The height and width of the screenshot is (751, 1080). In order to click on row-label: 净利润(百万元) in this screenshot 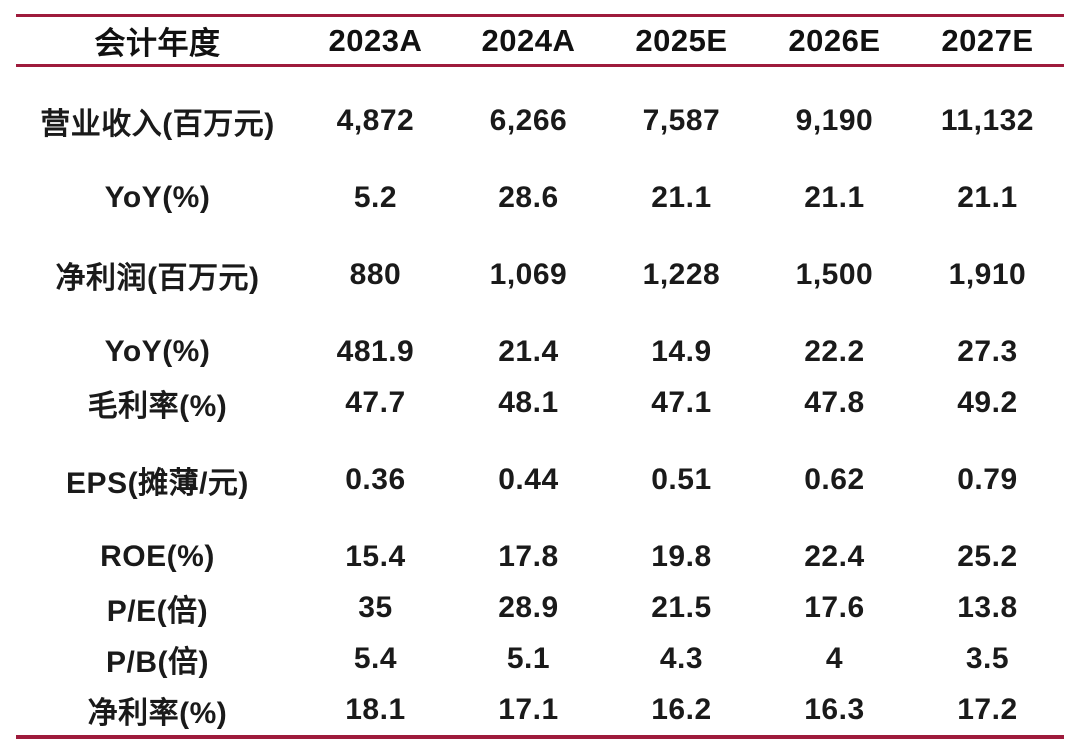, I will do `click(157, 278)`.